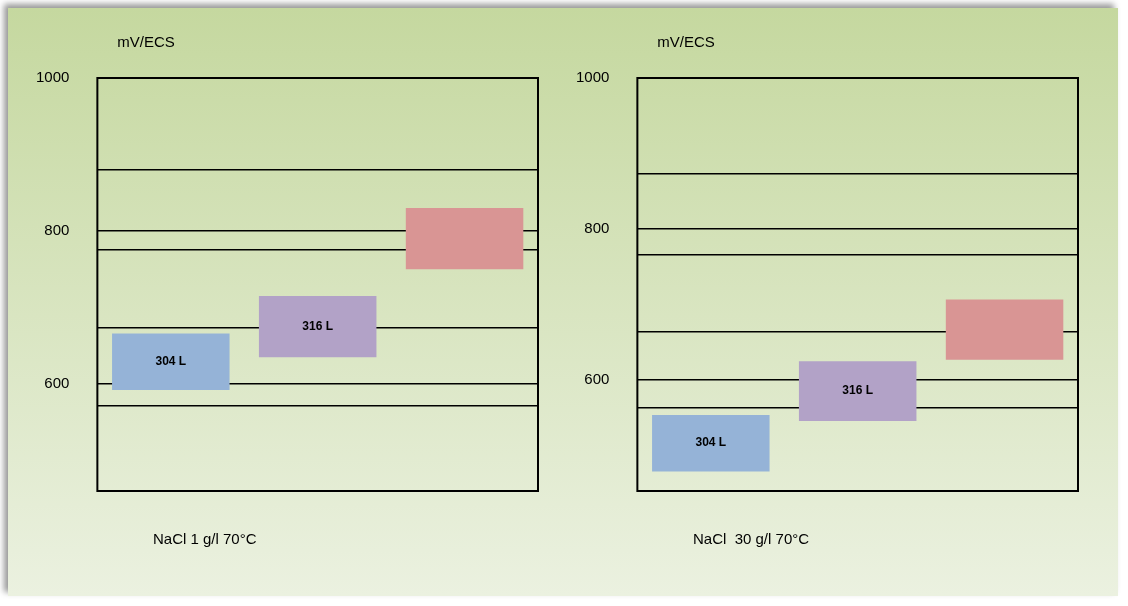 The height and width of the screenshot is (606, 1128). I want to click on text: NaCl 1 g/l 70°C, so click(205, 538).